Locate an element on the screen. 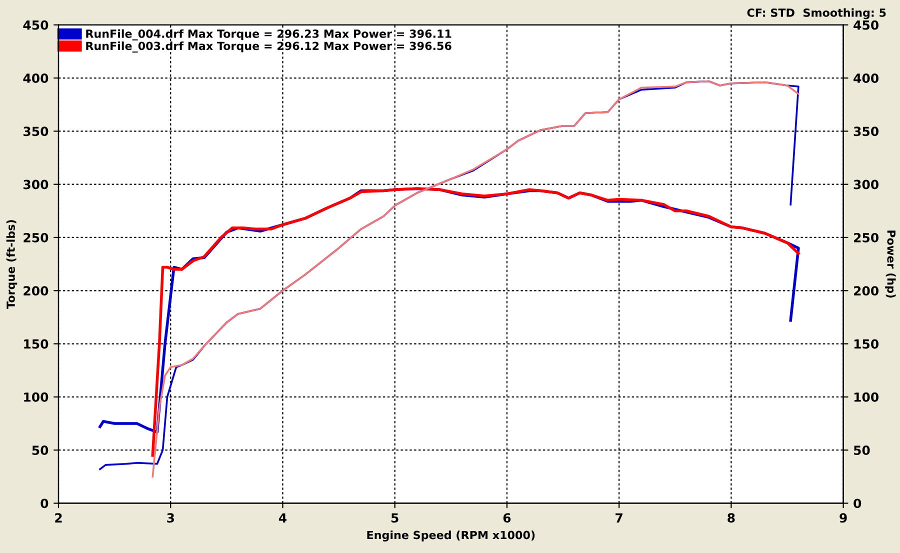 The image size is (900, 553). x-tick-label: 3 is located at coordinates (170, 518).